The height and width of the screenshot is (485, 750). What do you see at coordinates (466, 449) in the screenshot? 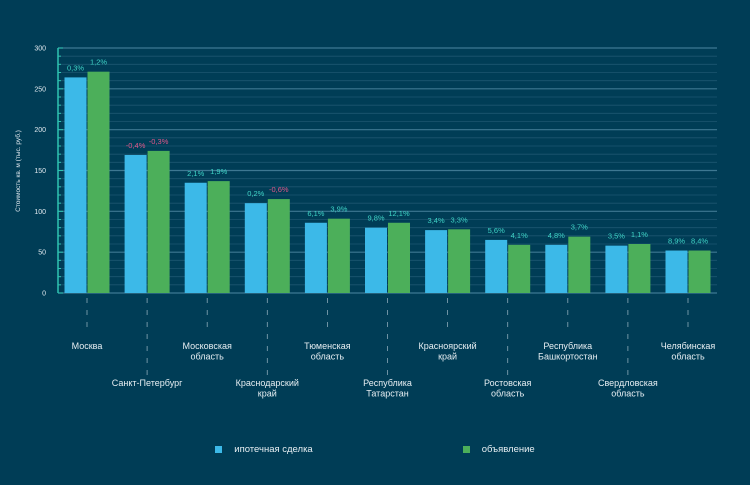
I see `legend-swatch-listing` at bounding box center [466, 449].